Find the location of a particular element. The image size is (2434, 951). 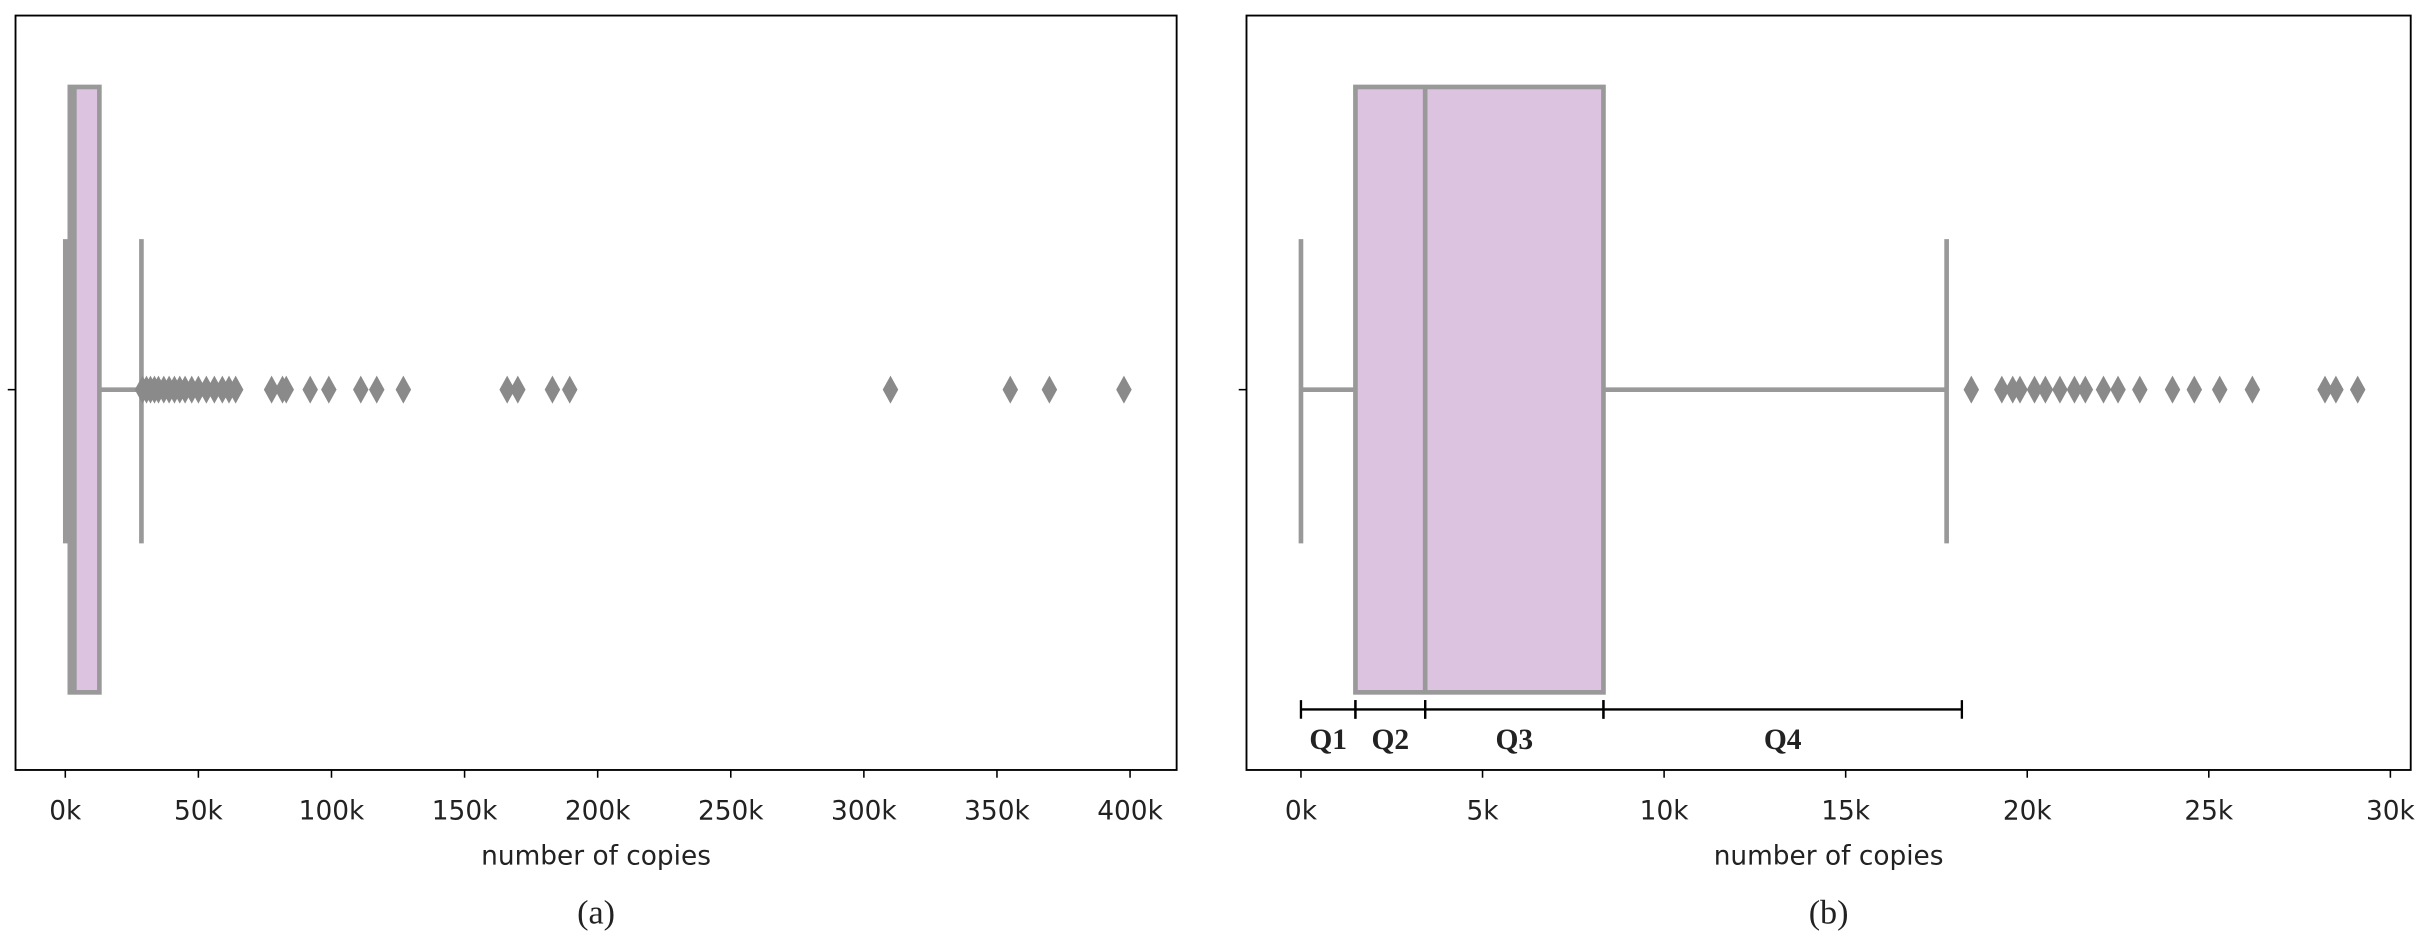

x-tick-label: 150k is located at coordinates (465, 811).